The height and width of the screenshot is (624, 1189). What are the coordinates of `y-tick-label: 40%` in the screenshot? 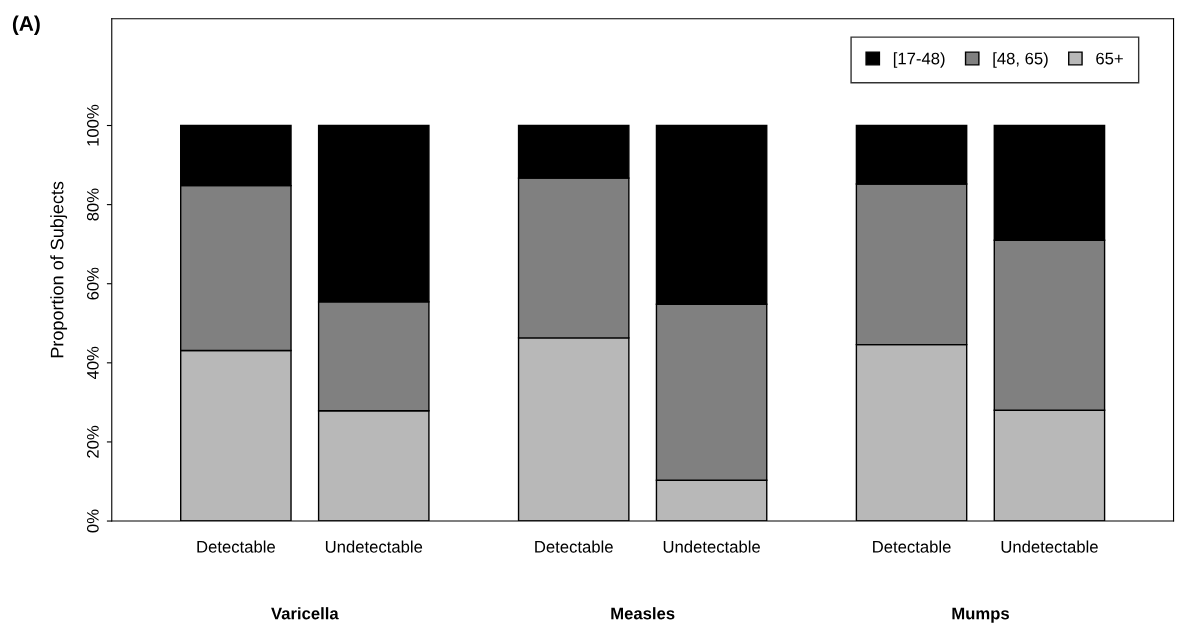 It's located at (92, 363).